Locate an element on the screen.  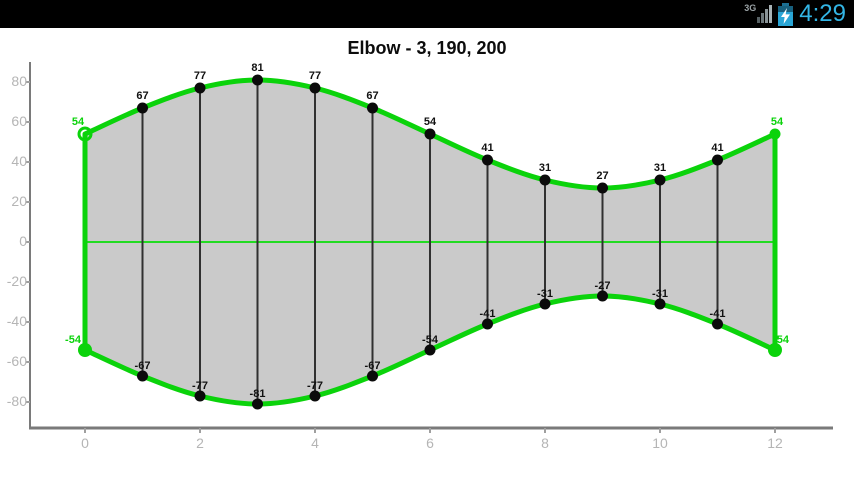
x-tick-label: 12 is located at coordinates (775, 443).